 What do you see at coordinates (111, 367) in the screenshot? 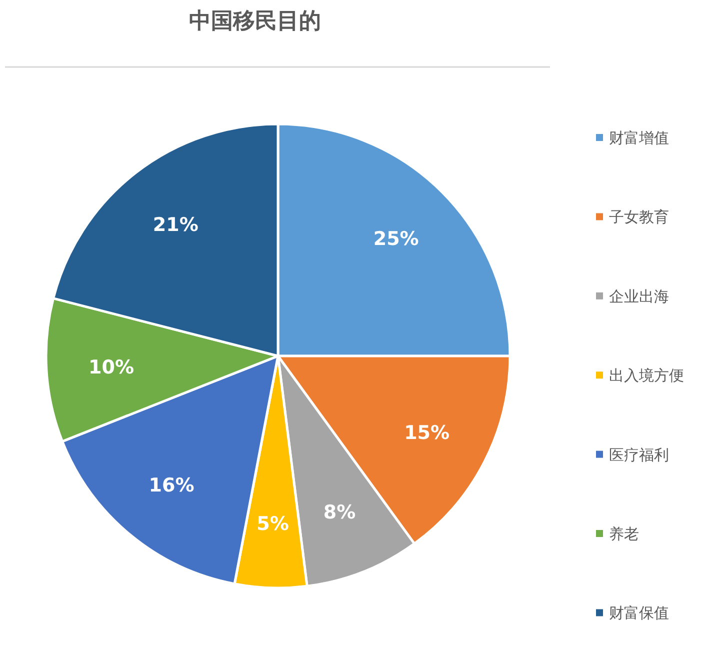
I see `data-label: 10%` at bounding box center [111, 367].